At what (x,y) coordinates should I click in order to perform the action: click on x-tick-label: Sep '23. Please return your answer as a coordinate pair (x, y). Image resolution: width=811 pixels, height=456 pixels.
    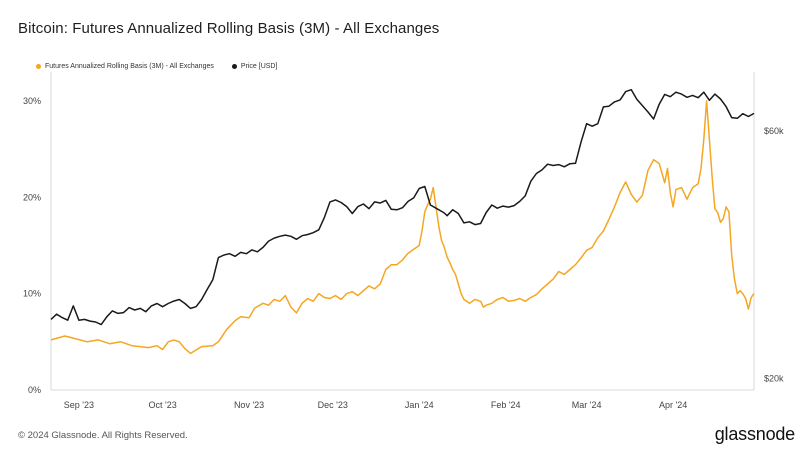
    Looking at the image, I should click on (79, 405).